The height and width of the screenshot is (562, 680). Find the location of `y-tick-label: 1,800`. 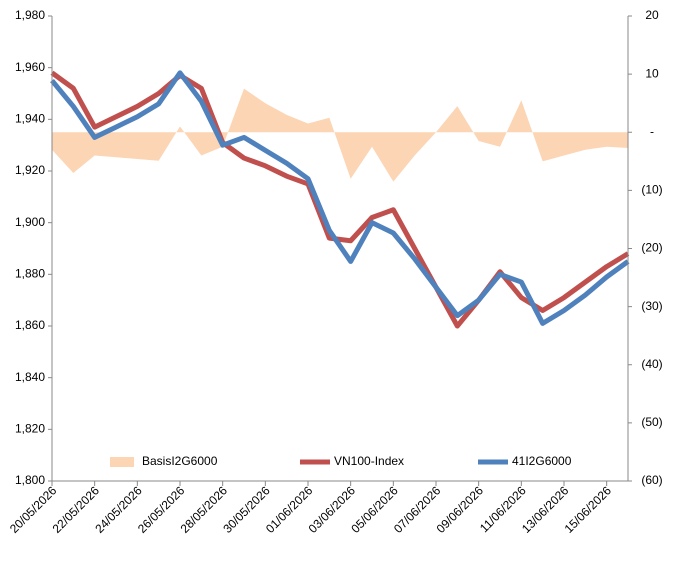

y-tick-label: 1,800 is located at coordinates (30, 480).